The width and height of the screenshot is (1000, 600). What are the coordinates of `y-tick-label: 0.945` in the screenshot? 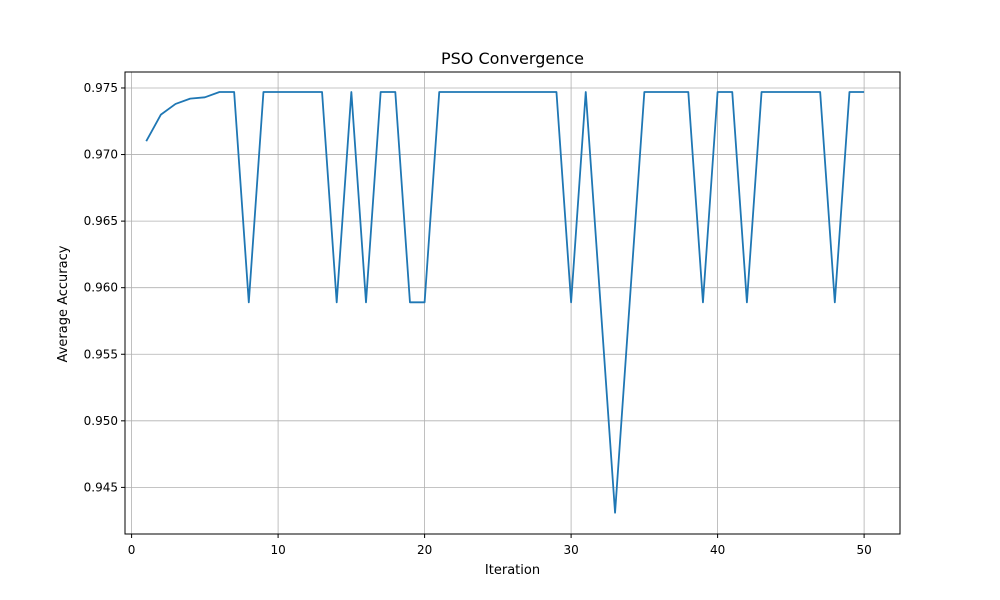 It's located at (101, 487).